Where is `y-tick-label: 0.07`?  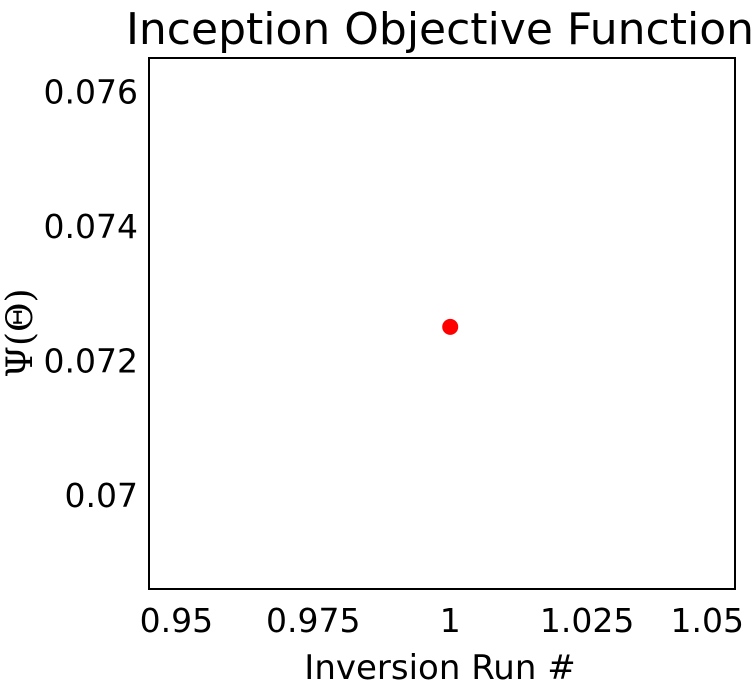 y-tick-label: 0.07 is located at coordinates (101, 495).